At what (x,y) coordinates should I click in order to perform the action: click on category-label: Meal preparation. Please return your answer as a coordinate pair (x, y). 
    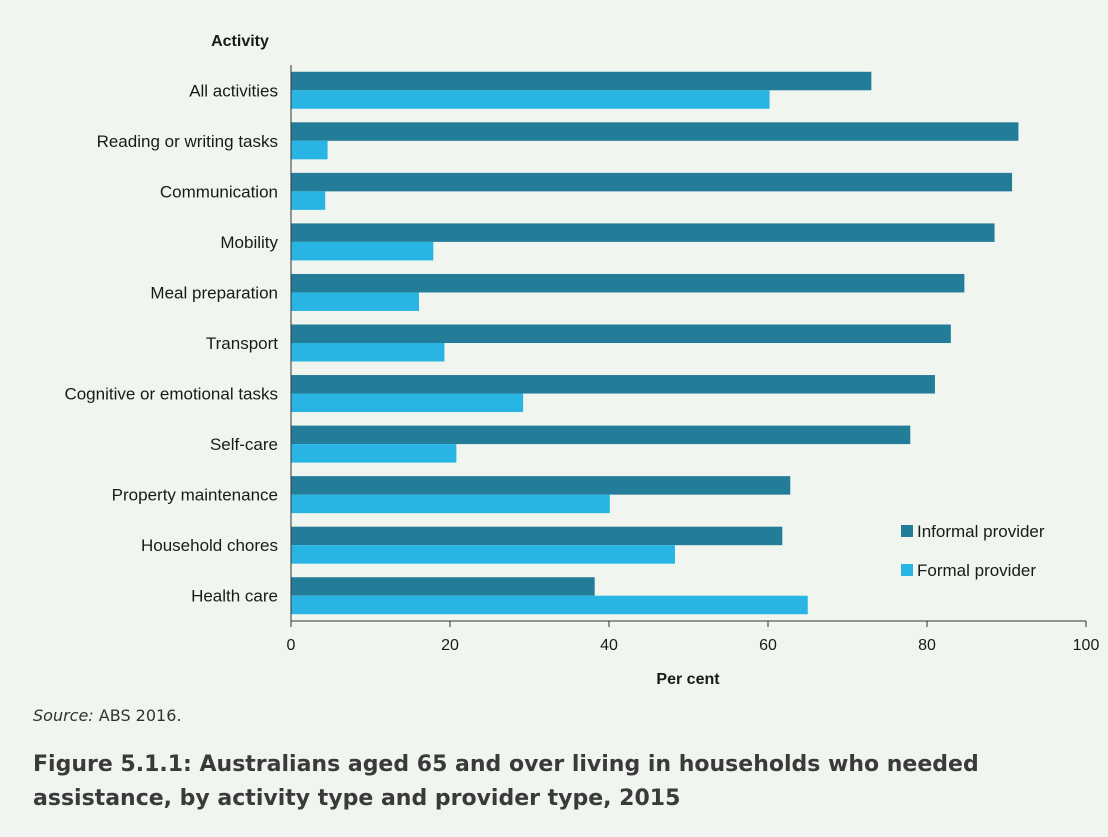
    Looking at the image, I should click on (214, 292).